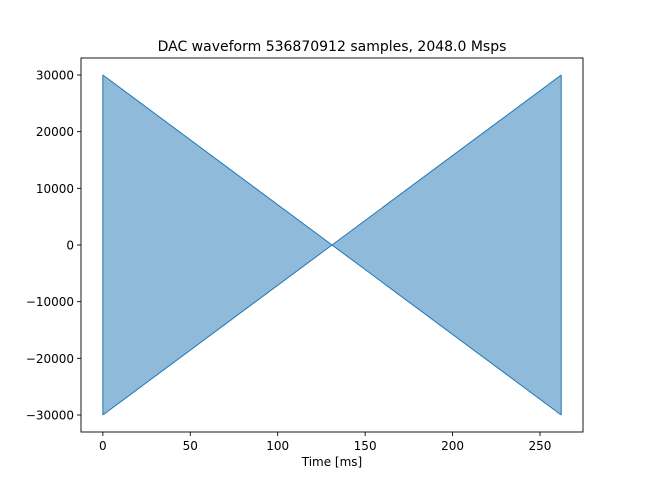 This screenshot has width=648, height=486. What do you see at coordinates (332, 462) in the screenshot?
I see `x-axis-label: Time [ms]` at bounding box center [332, 462].